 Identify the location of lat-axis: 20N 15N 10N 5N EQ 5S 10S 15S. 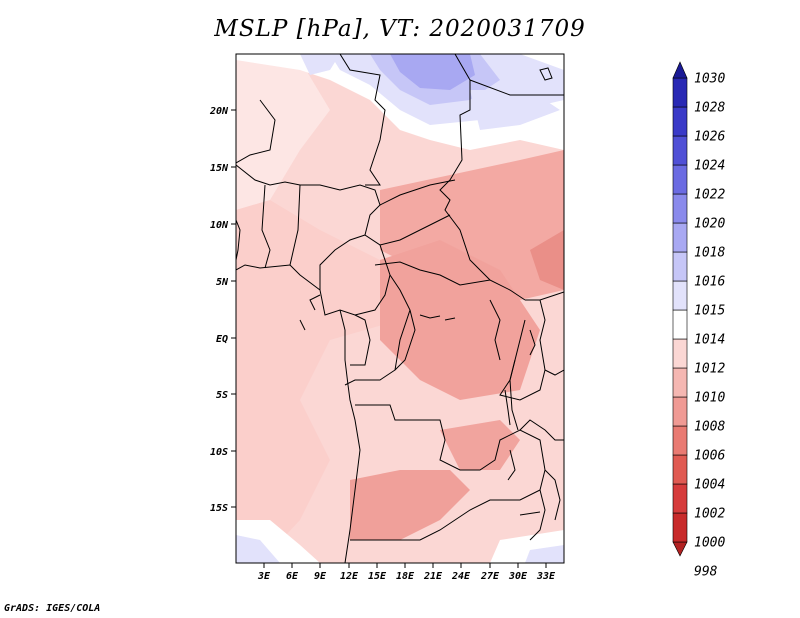
(222, 310).